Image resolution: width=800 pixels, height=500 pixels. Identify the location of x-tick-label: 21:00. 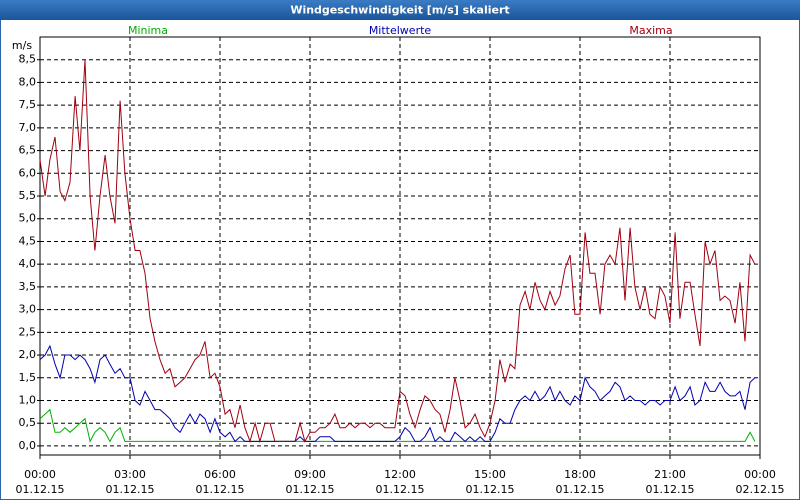
(670, 474).